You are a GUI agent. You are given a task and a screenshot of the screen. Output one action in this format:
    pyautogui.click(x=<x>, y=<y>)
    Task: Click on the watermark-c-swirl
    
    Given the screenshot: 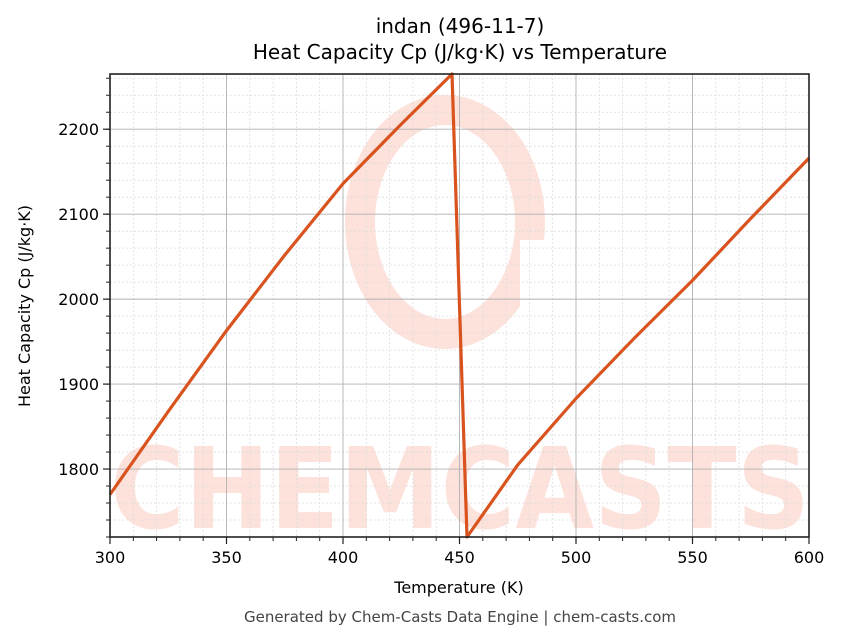 What is the action you would take?
    pyautogui.click(x=445, y=222)
    